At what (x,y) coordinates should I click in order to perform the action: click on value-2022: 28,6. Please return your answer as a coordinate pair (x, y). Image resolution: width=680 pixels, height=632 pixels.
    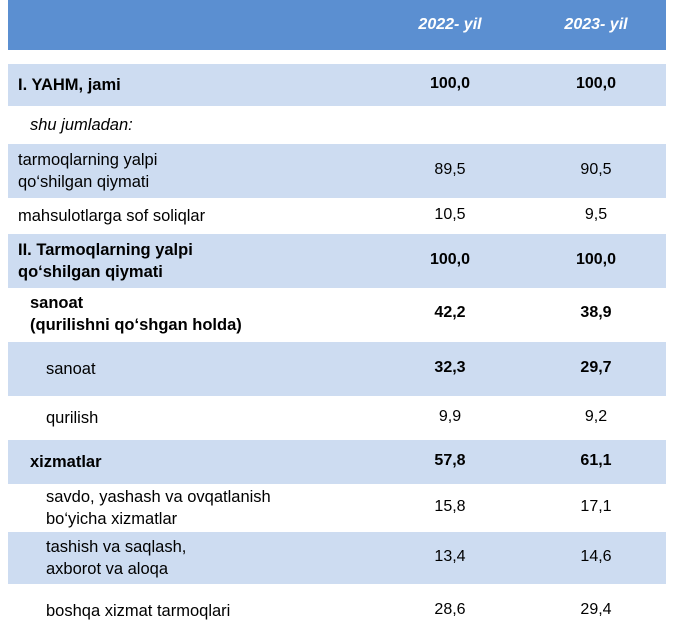
    Looking at the image, I should click on (450, 609).